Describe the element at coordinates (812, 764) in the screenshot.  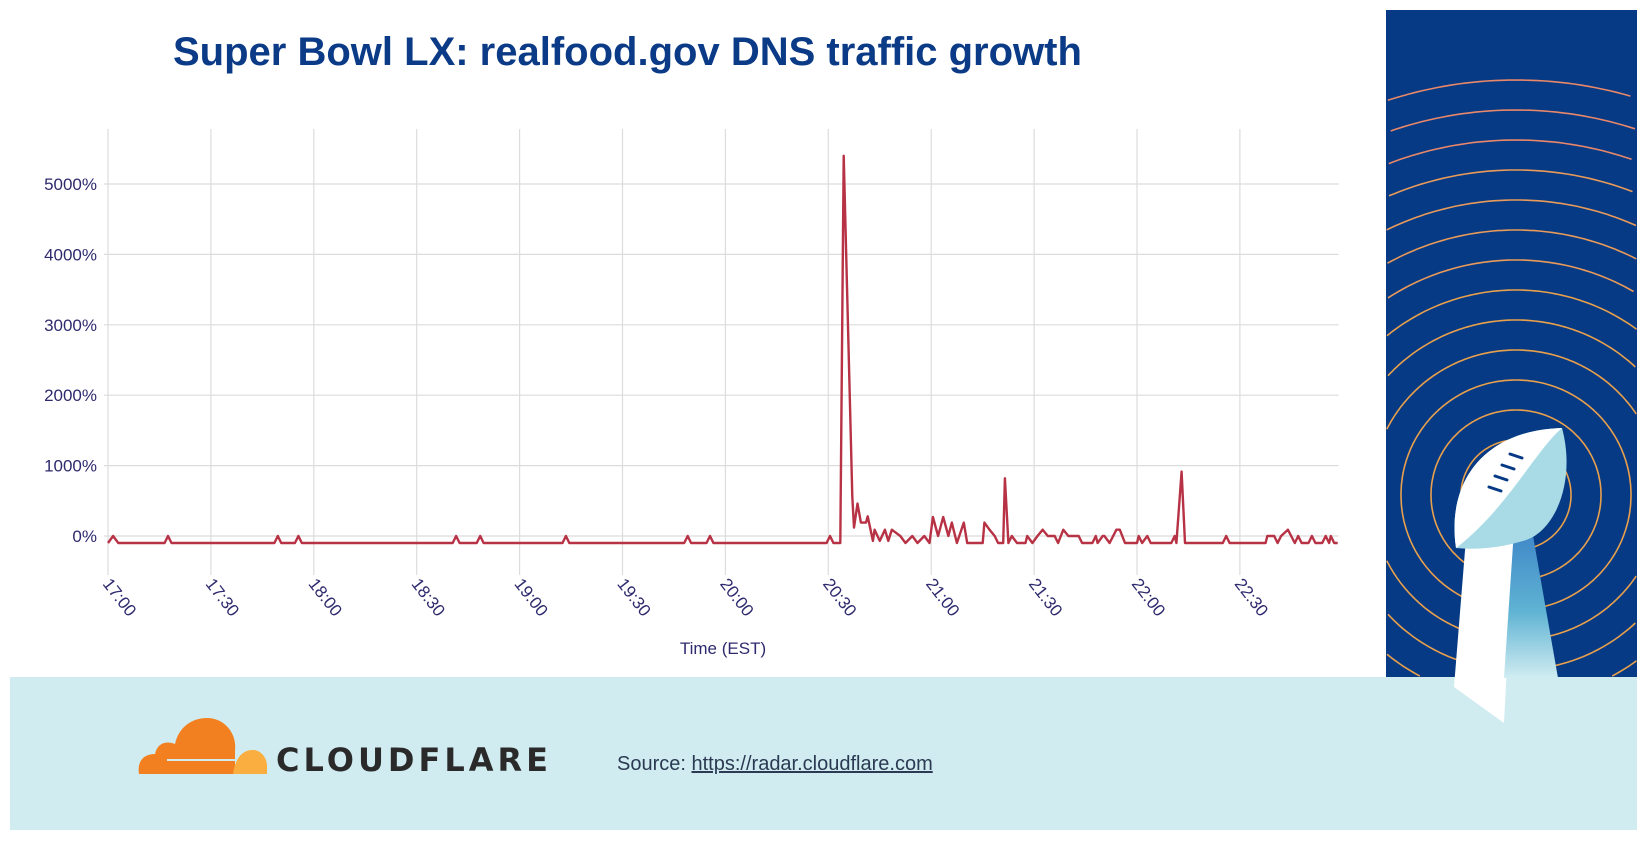
I see `source-link: https://radar.cloudflare.com` at that location.